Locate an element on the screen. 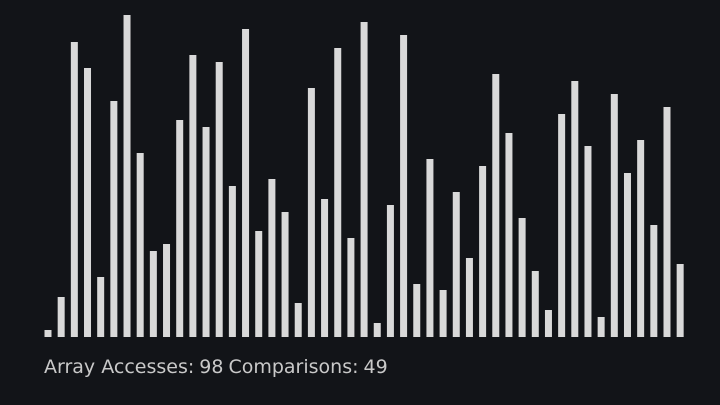 This screenshot has width=720, height=405. comparisons-label: Comparisons: is located at coordinates (293, 367).